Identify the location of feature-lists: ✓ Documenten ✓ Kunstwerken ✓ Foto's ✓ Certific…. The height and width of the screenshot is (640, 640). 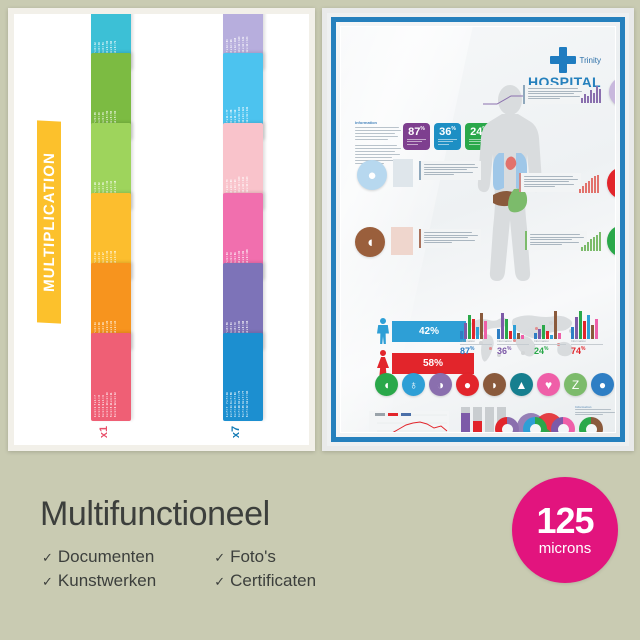
(179, 569).